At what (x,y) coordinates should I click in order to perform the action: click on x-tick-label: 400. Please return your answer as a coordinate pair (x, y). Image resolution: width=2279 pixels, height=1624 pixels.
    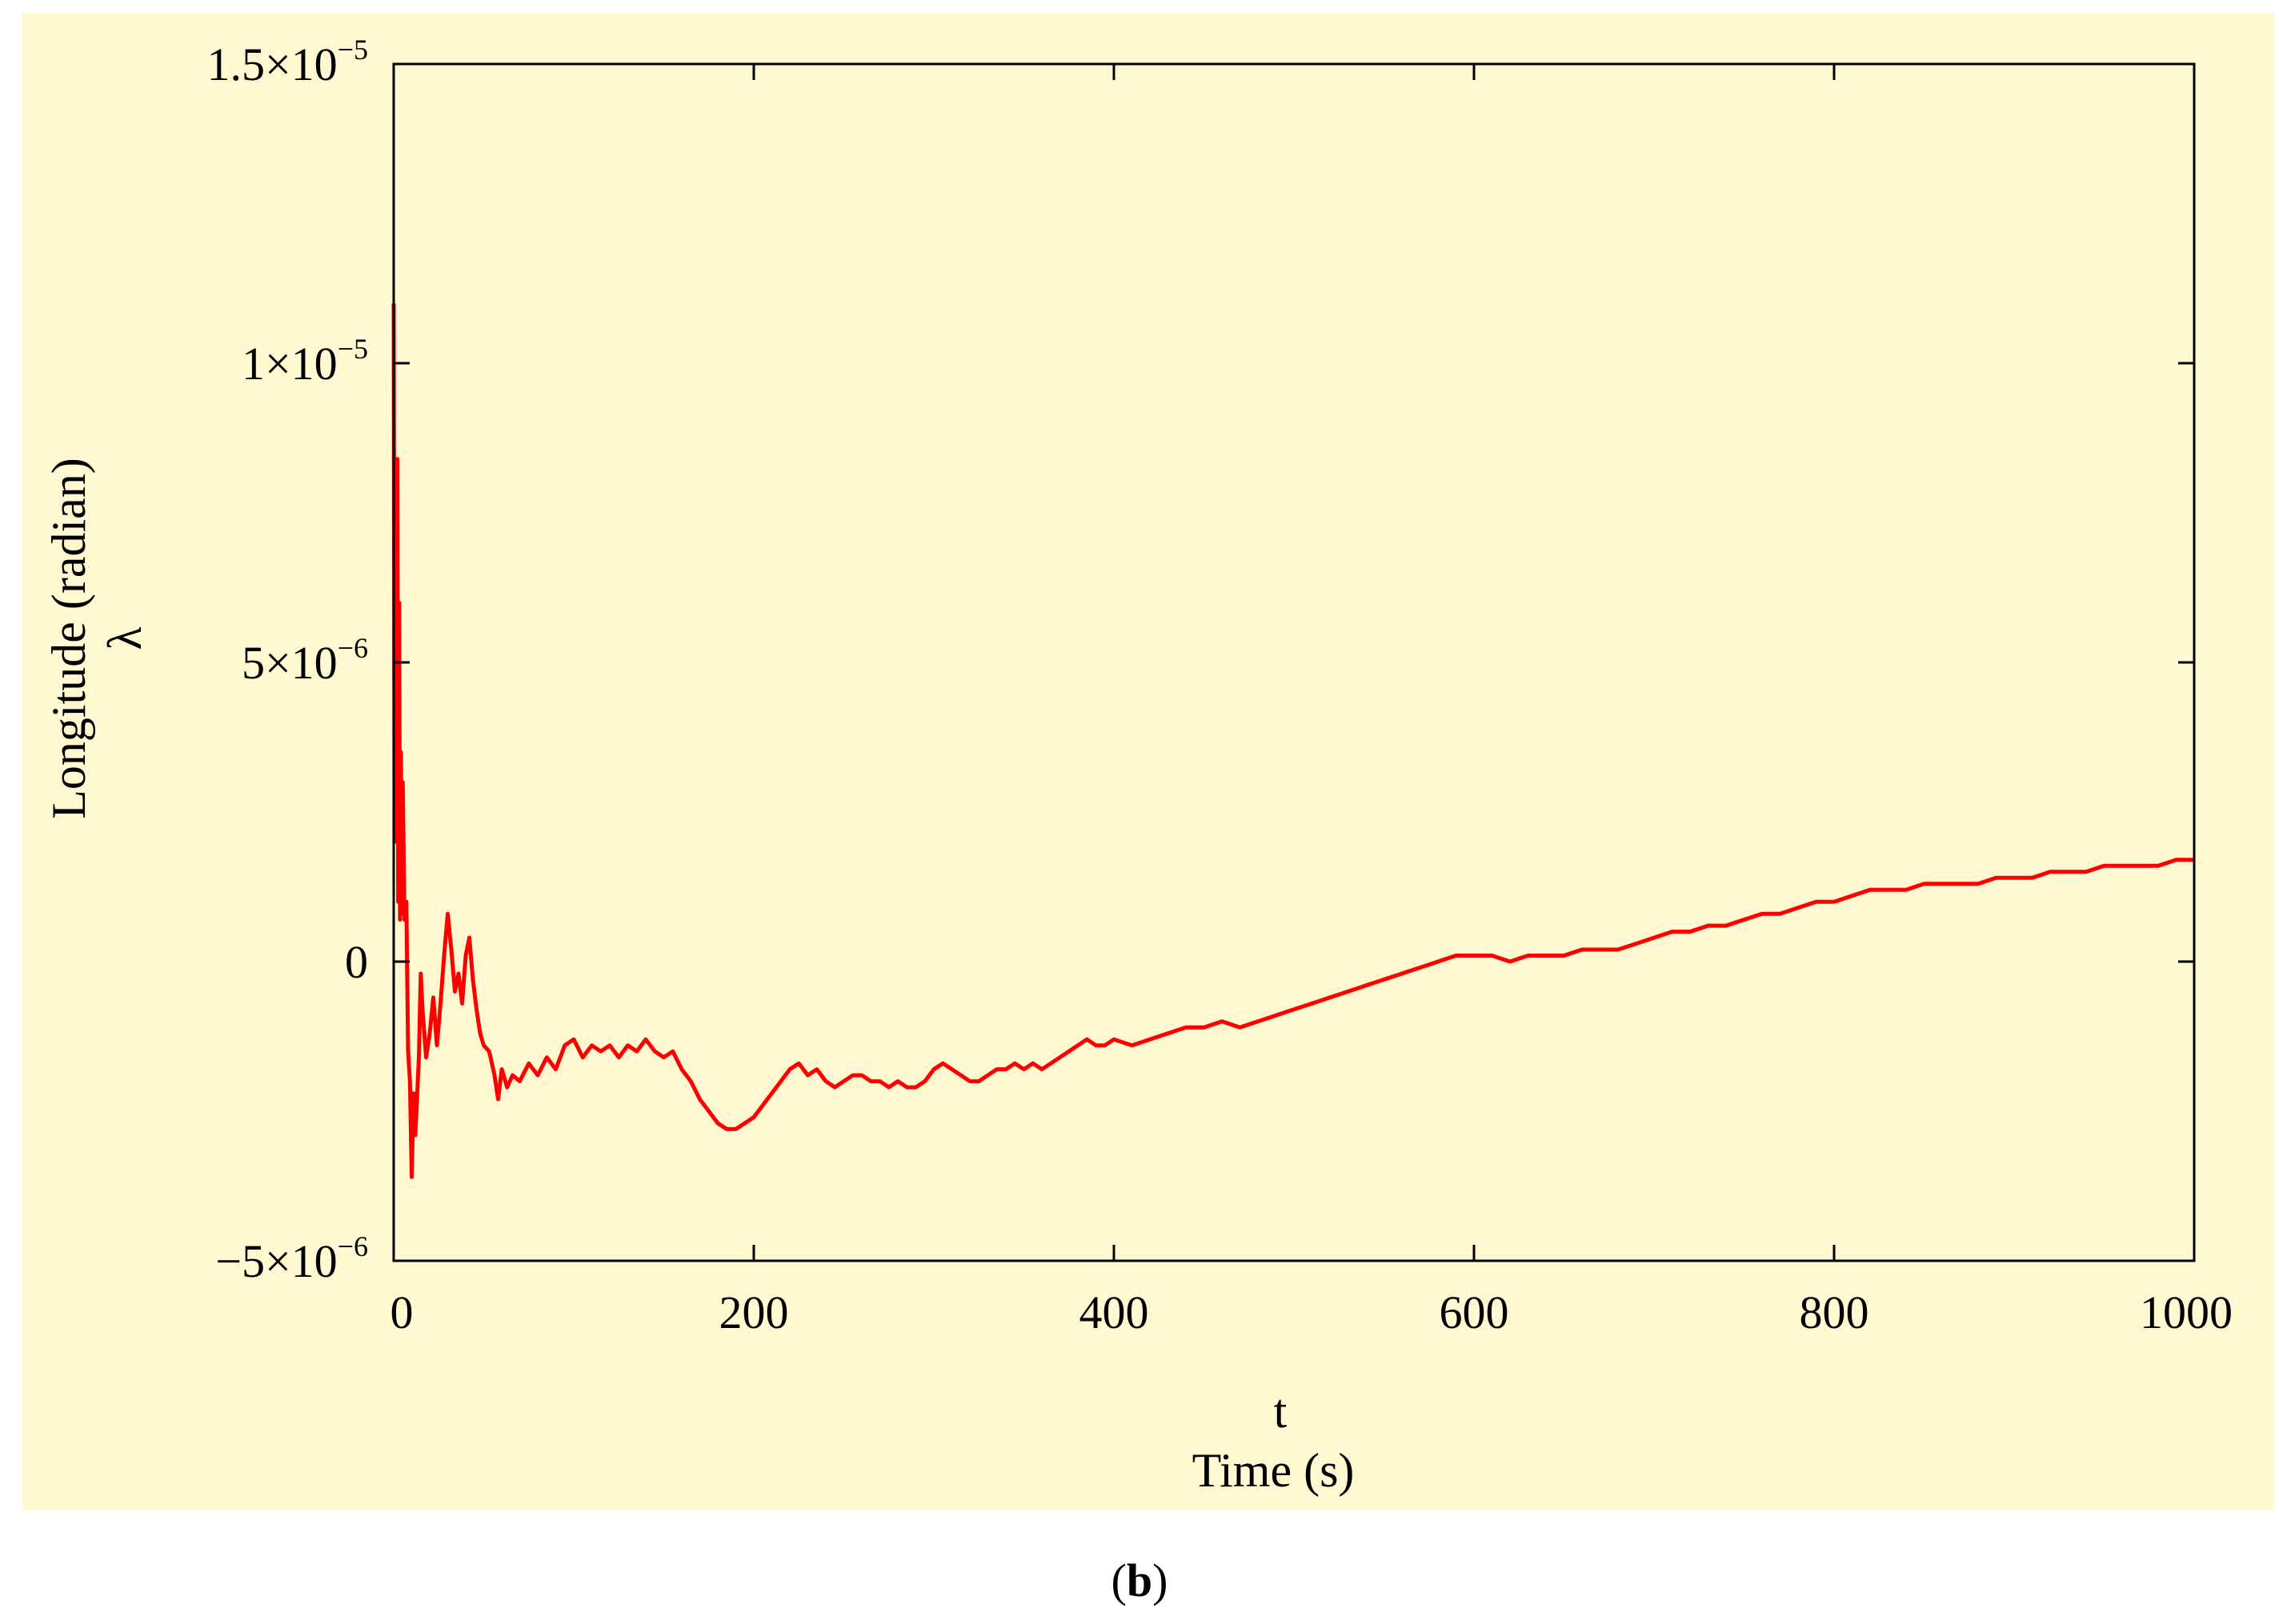
    Looking at the image, I should click on (1114, 1312).